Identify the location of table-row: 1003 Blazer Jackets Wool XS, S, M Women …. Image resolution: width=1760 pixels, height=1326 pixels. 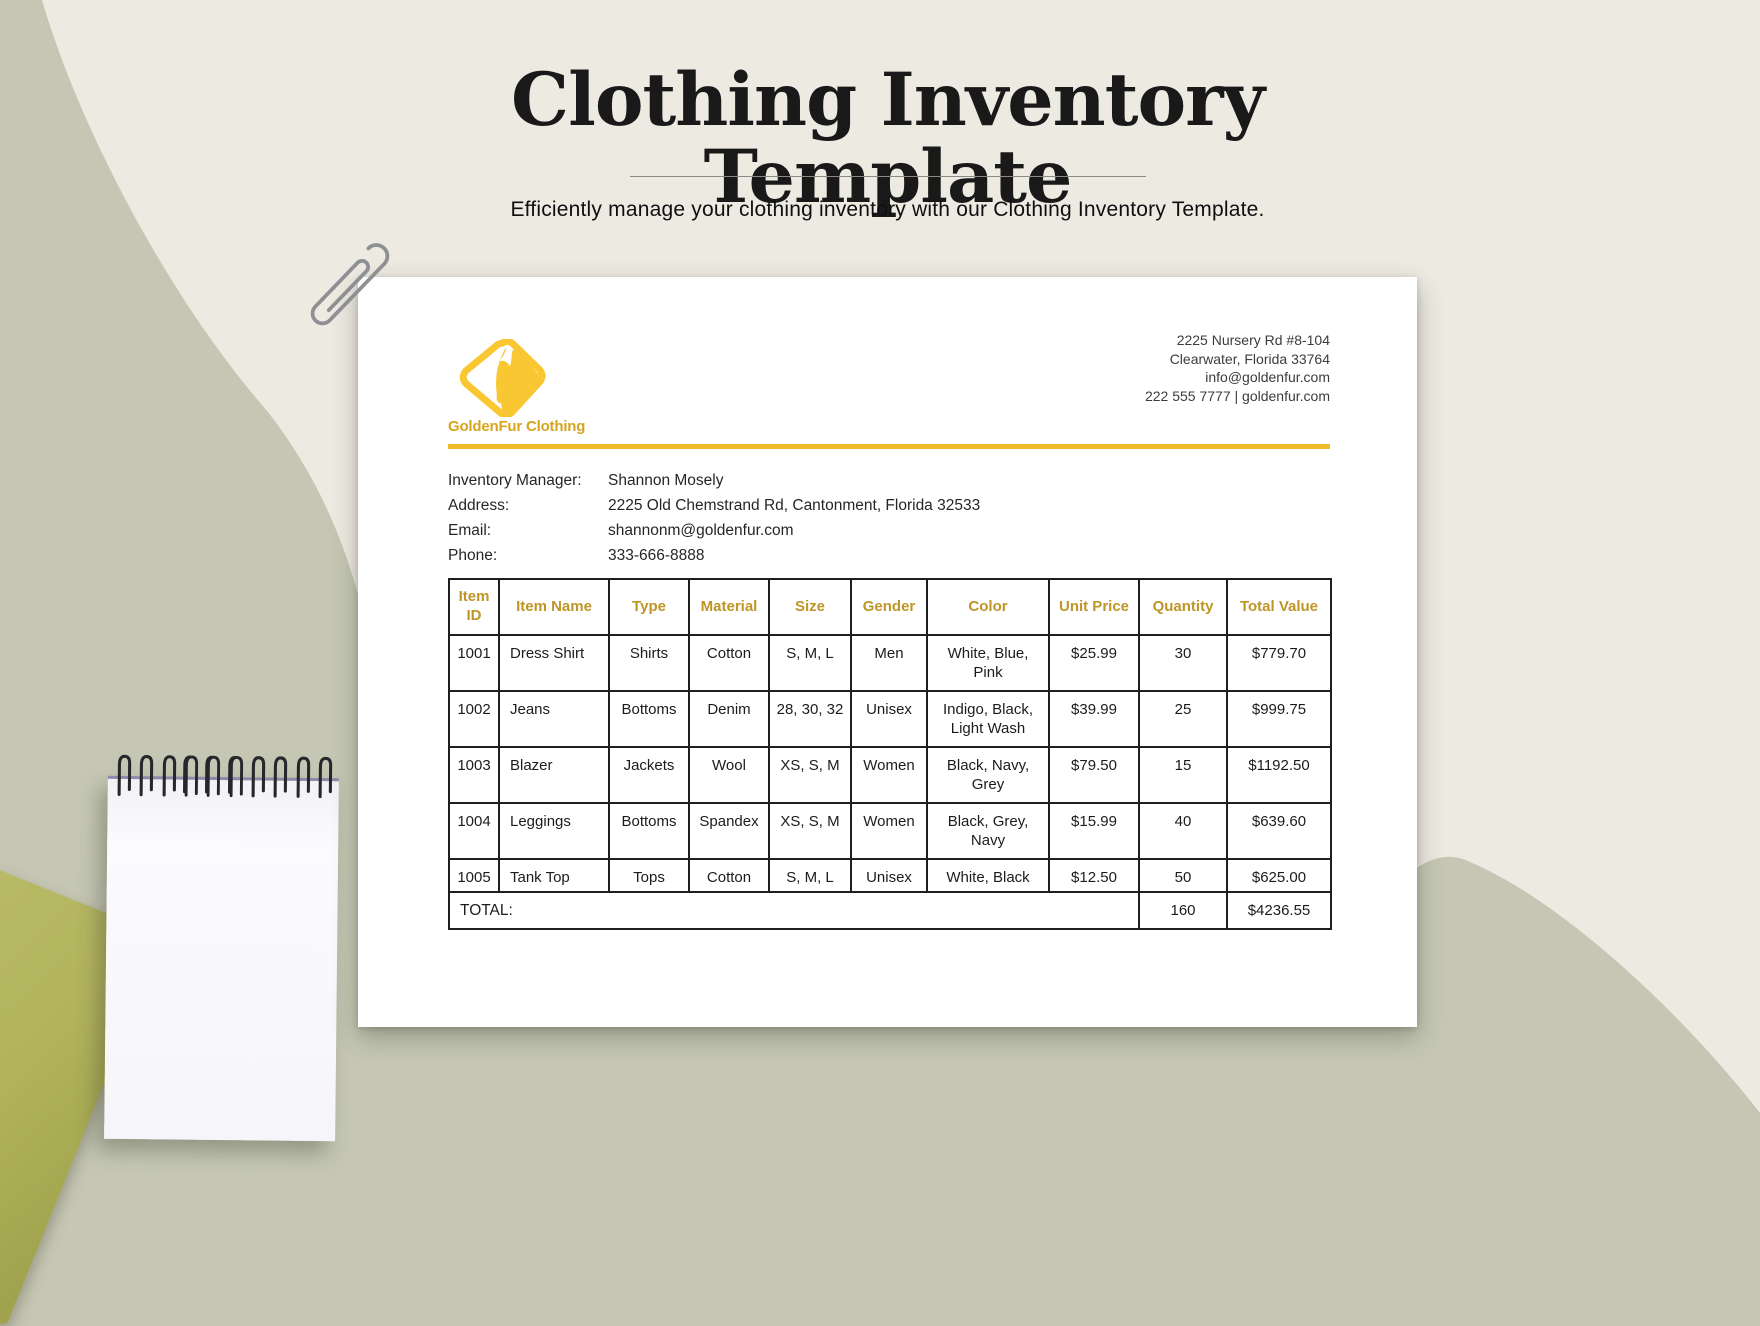
(890, 775).